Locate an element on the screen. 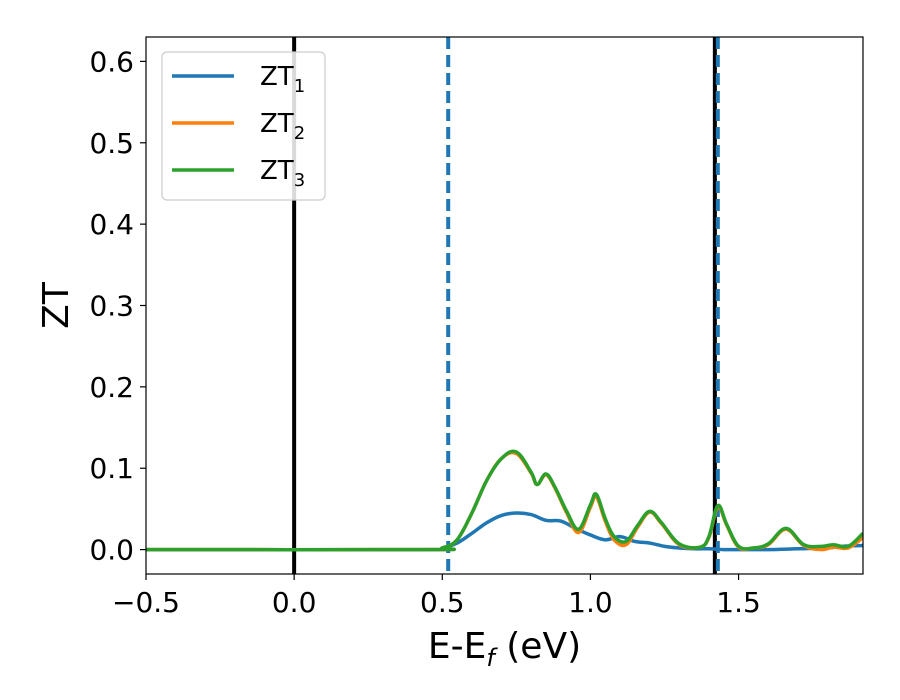 This screenshot has height=700, width=900. x-axis-ticks: −0.5 0.0 0.5 1.0 1.5 is located at coordinates (436, 596).